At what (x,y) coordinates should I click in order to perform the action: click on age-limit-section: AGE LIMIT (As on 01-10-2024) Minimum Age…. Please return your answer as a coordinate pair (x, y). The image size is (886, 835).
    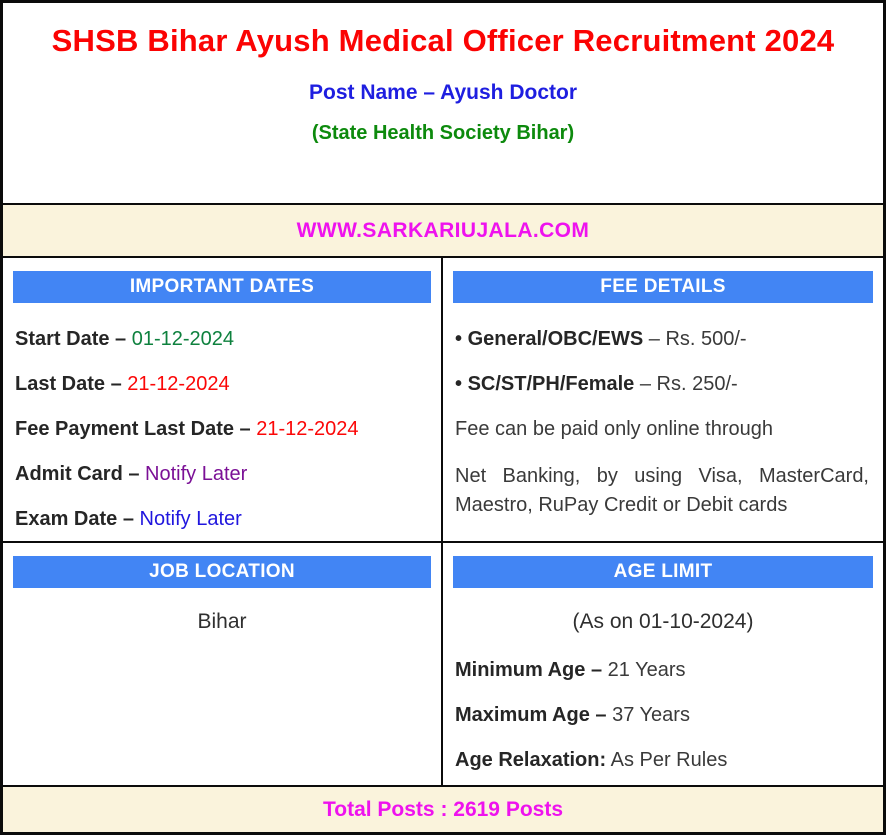
    Looking at the image, I should click on (663, 664).